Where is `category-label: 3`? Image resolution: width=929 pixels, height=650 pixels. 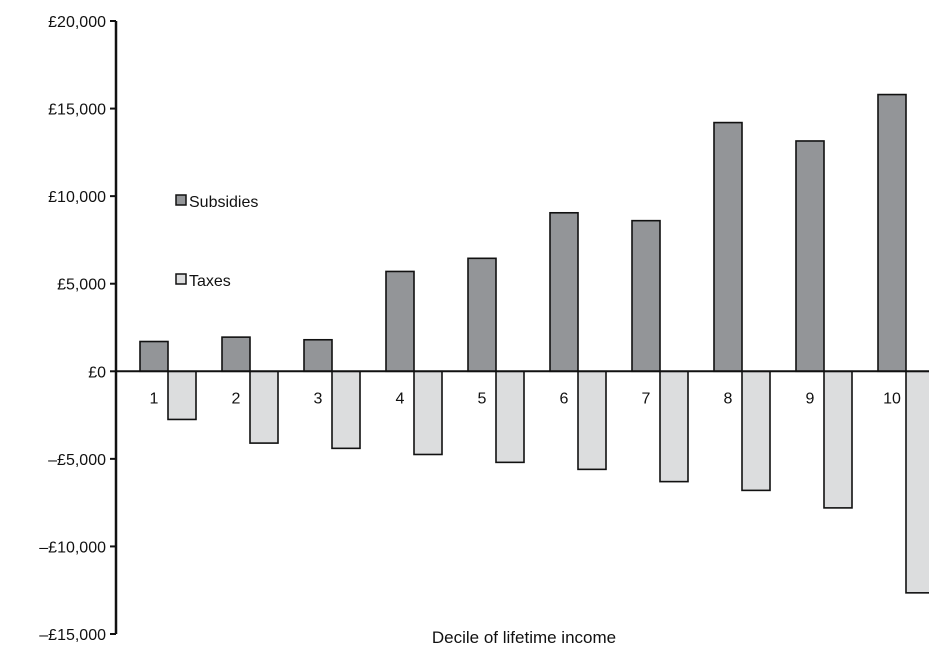 category-label: 3 is located at coordinates (318, 398).